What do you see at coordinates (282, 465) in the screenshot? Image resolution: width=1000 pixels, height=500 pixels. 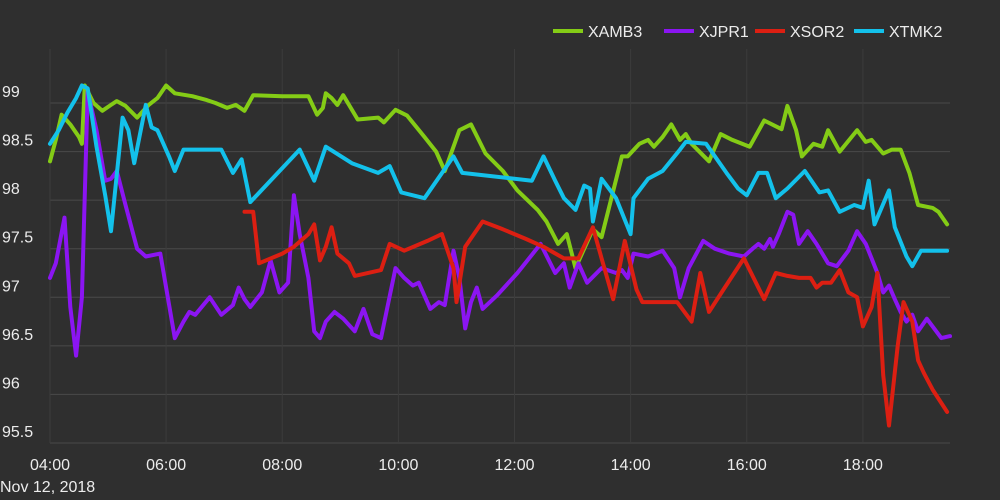 I see `x-tick-label: 08:00` at bounding box center [282, 465].